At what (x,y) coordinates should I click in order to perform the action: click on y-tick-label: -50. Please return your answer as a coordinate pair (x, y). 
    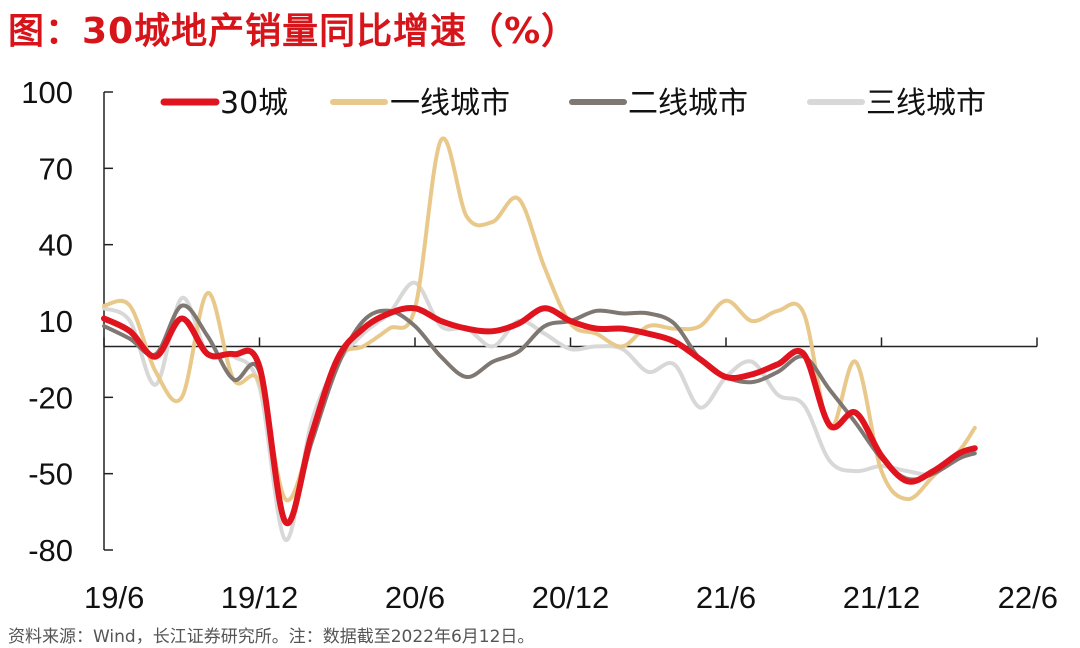
    Looking at the image, I should click on (50, 474).